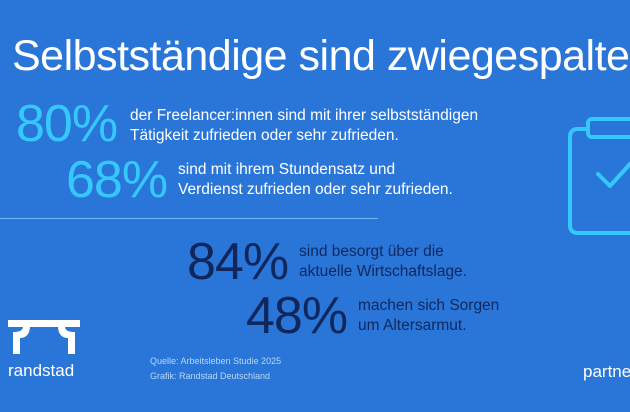  I want to click on partner-text: partne, so click(606, 371).